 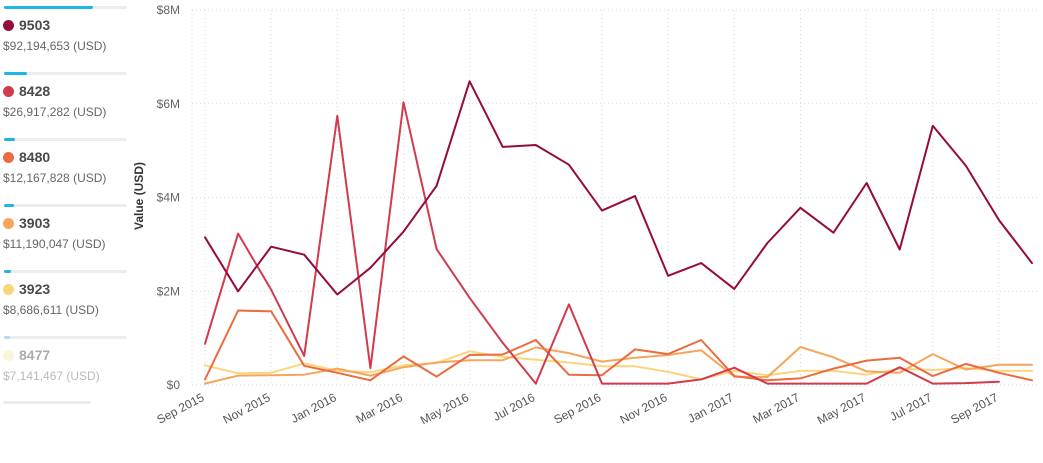 What do you see at coordinates (35, 91) in the screenshot?
I see `legend-code: 8428` at bounding box center [35, 91].